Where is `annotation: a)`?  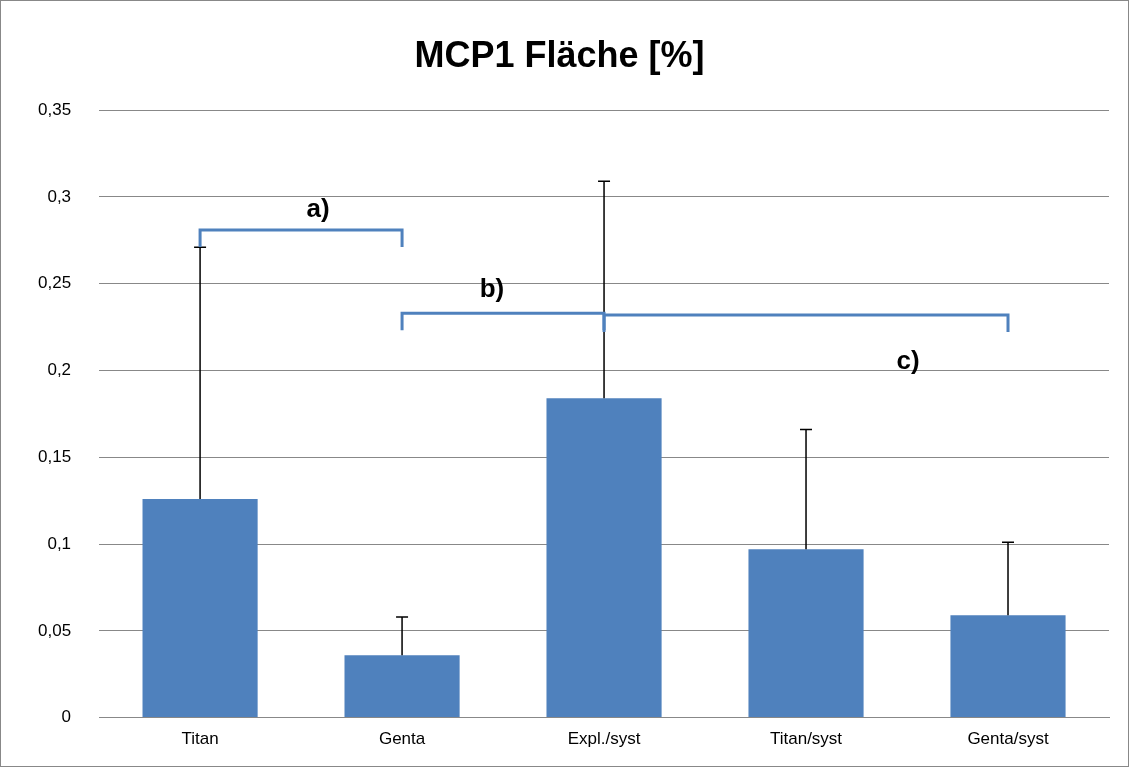
annotation: a) is located at coordinates (318, 208).